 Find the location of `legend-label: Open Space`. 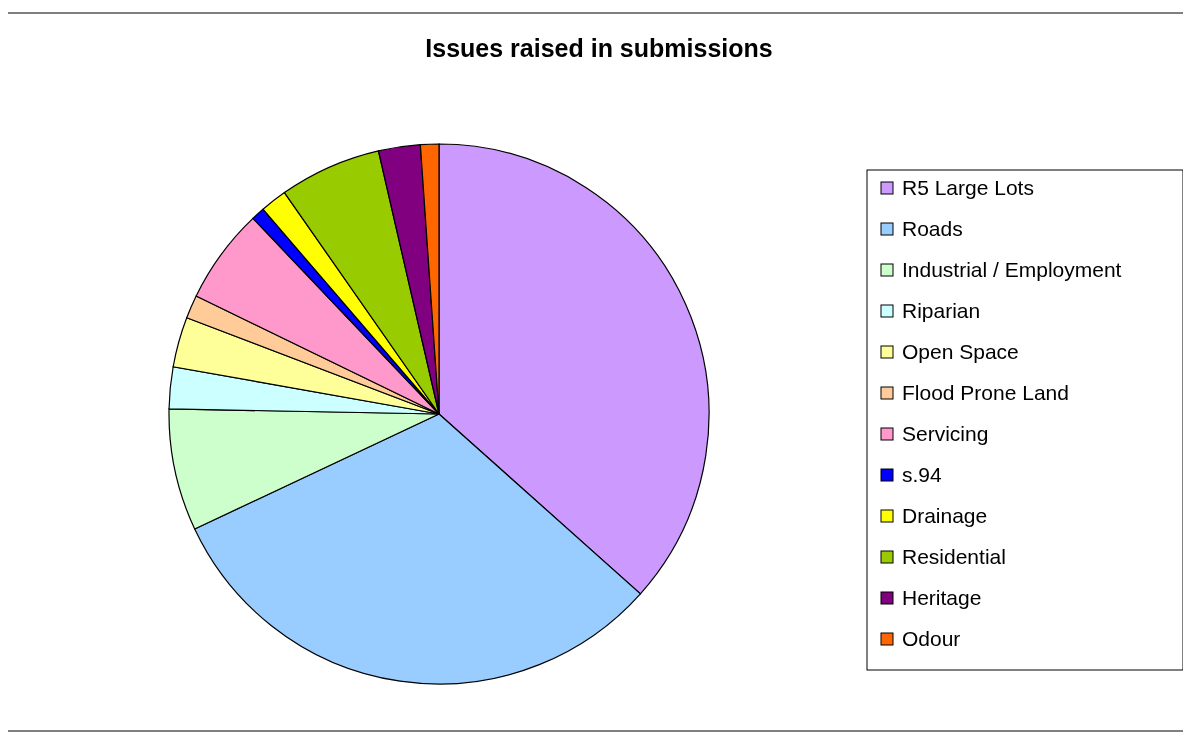

legend-label: Open Space is located at coordinates (960, 351).